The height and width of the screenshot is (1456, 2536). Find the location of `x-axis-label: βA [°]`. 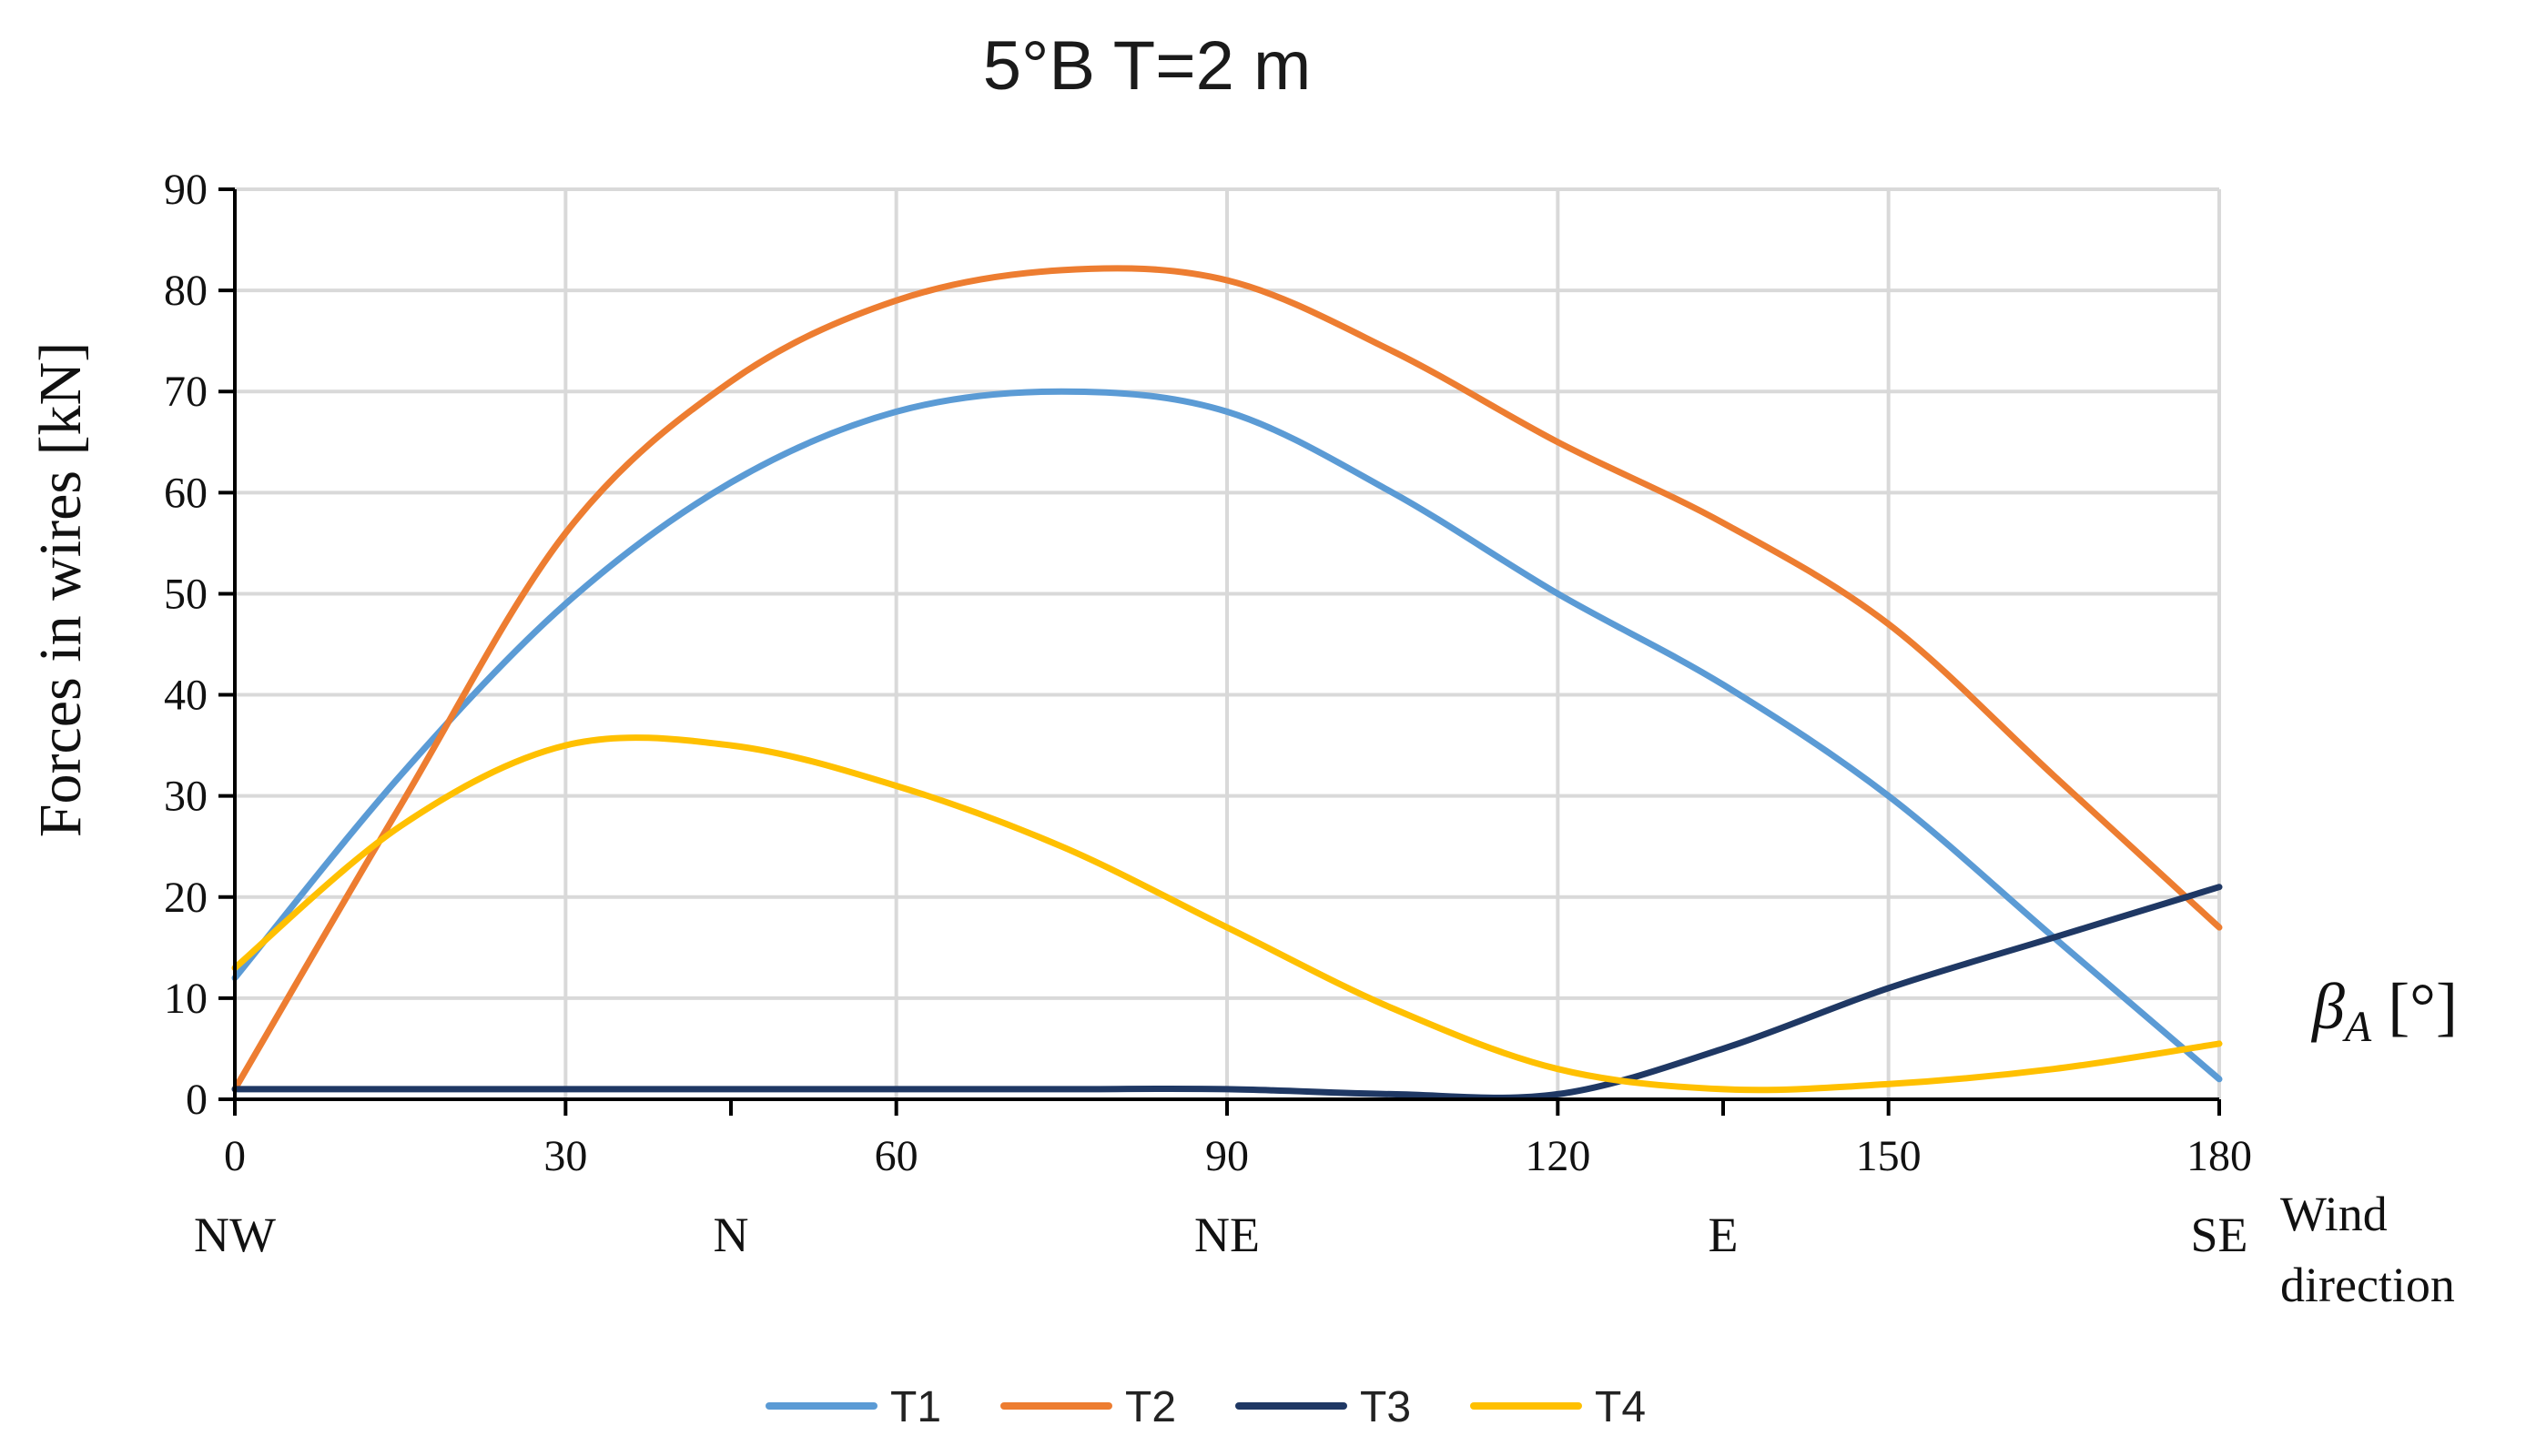

x-axis-label: βA [°] is located at coordinates (2384, 1011).